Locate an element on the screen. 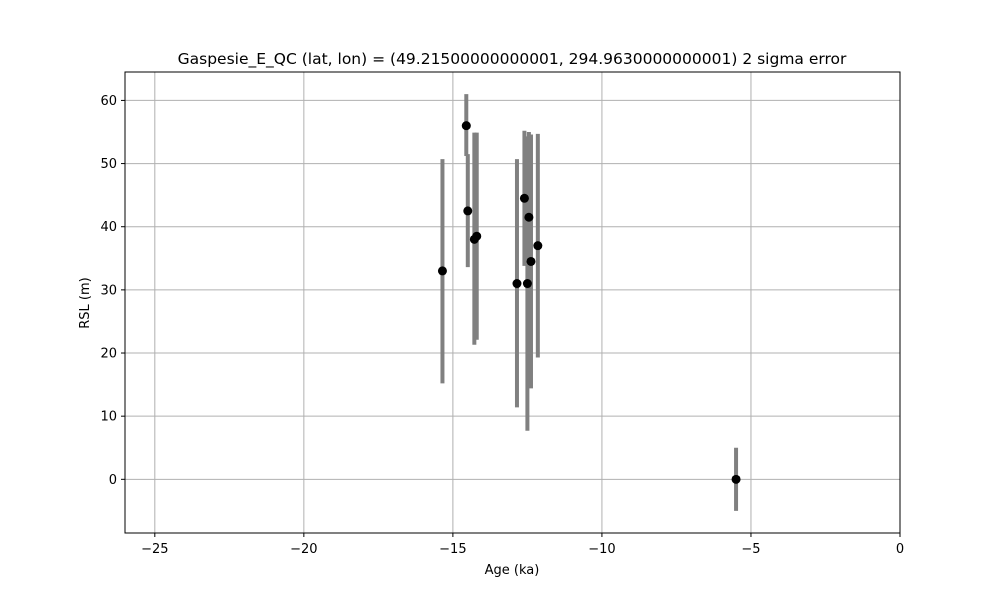 The height and width of the screenshot is (600, 1000). x-tick-label: −5 is located at coordinates (750, 549).